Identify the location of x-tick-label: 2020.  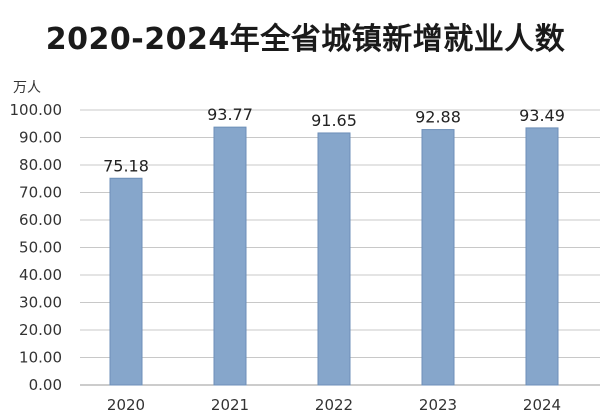
(126, 405).